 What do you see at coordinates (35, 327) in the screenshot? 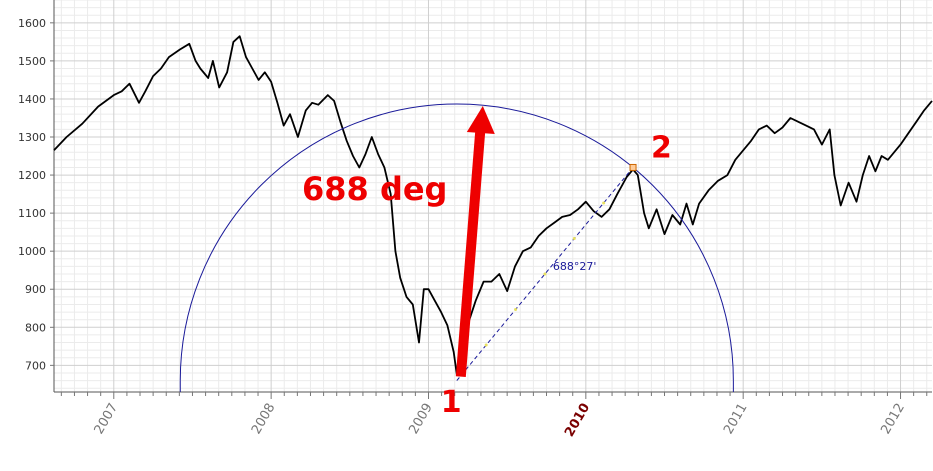
I see `y-tick-label: 800` at bounding box center [35, 327].